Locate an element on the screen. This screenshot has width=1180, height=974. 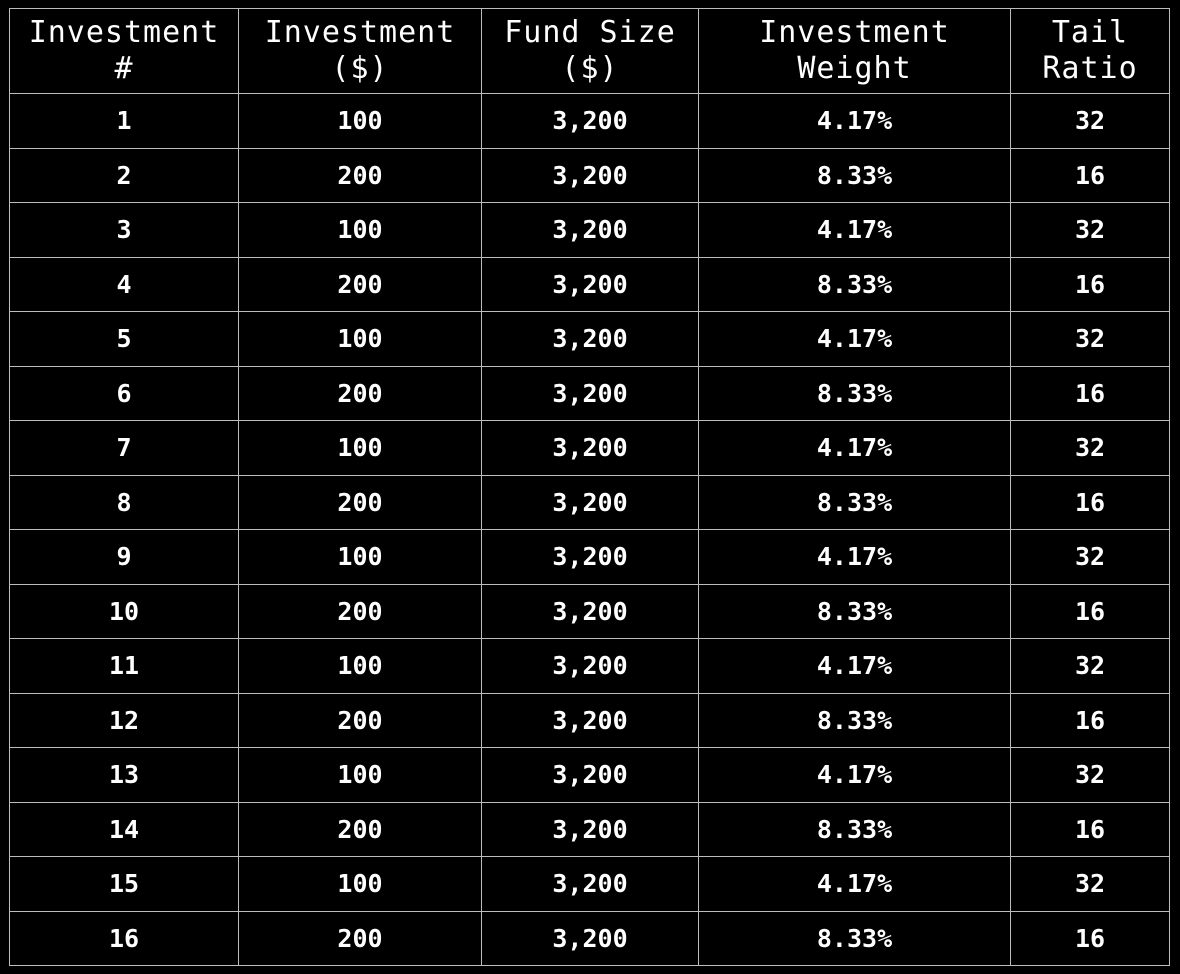
cell-investment-number: 15 is located at coordinates (124, 884).